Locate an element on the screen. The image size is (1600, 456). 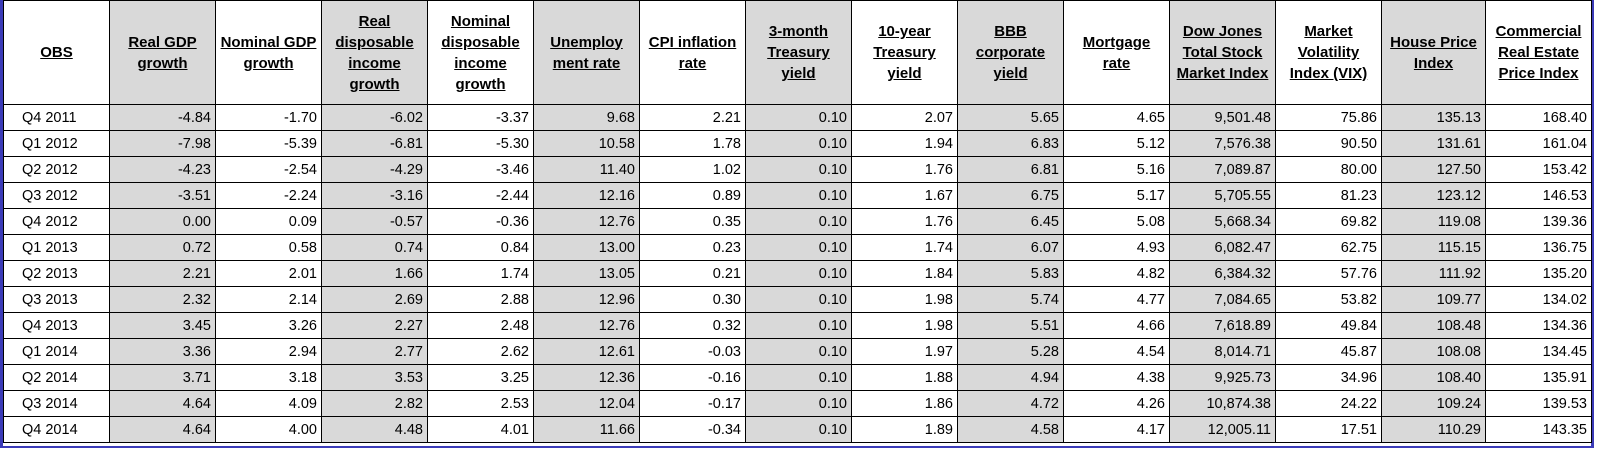
col-header-cpi-inflation-rate: CPI inflation rate is located at coordinates (692, 52).